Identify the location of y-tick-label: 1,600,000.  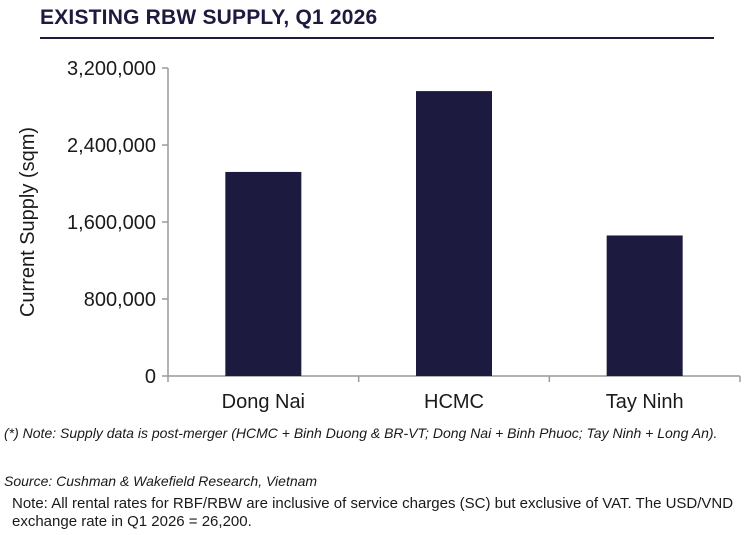
(111, 223).